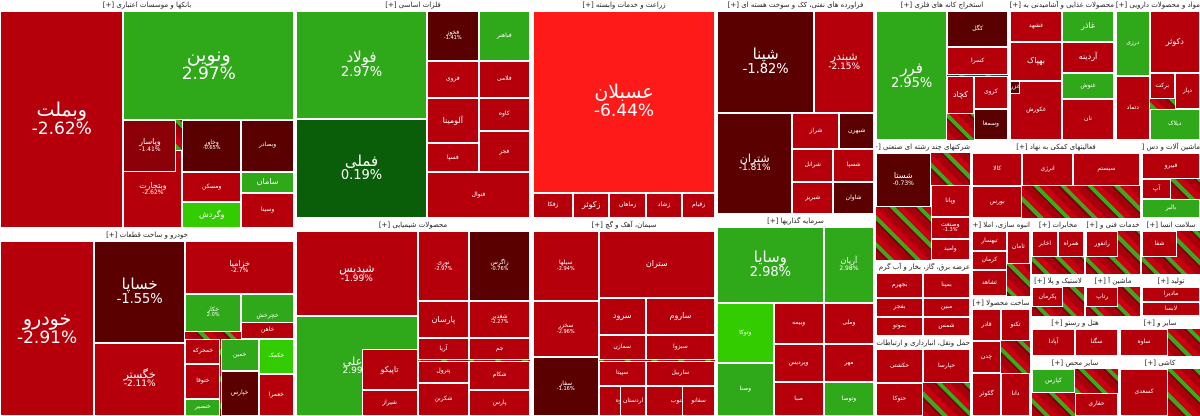  What do you see at coordinates (499, 349) in the screenshot?
I see `stock-tile-جم: جم` at bounding box center [499, 349].